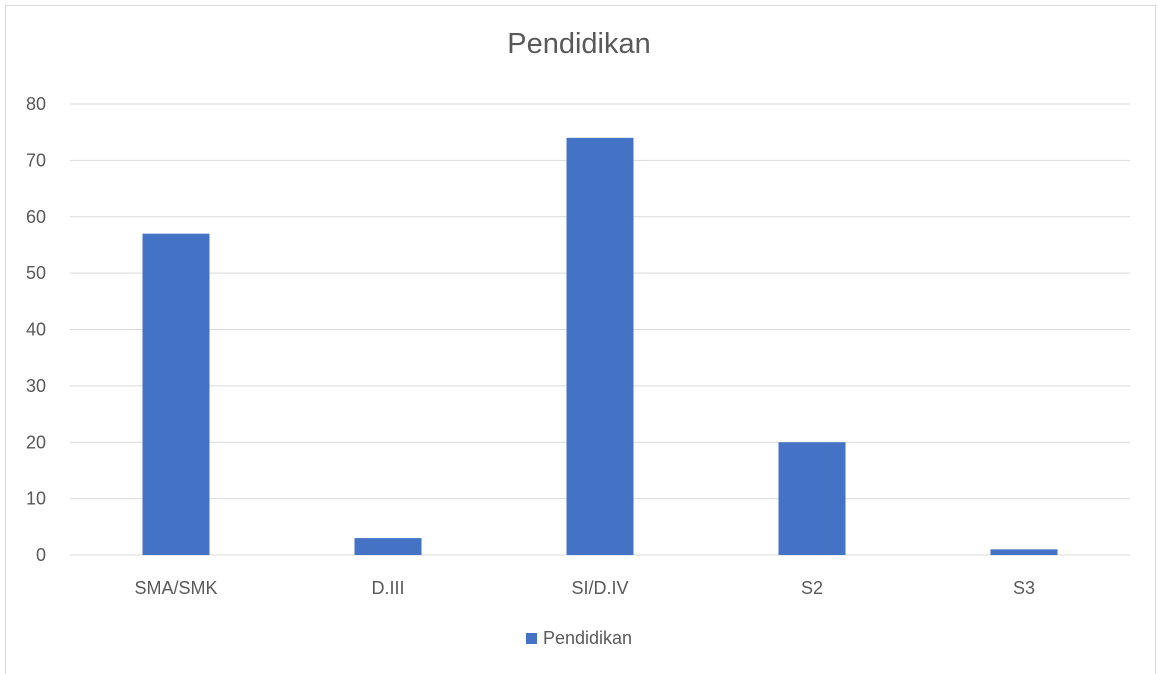 This screenshot has height=674, width=1158. What do you see at coordinates (176, 394) in the screenshot?
I see `bar-sma-smk` at bounding box center [176, 394].